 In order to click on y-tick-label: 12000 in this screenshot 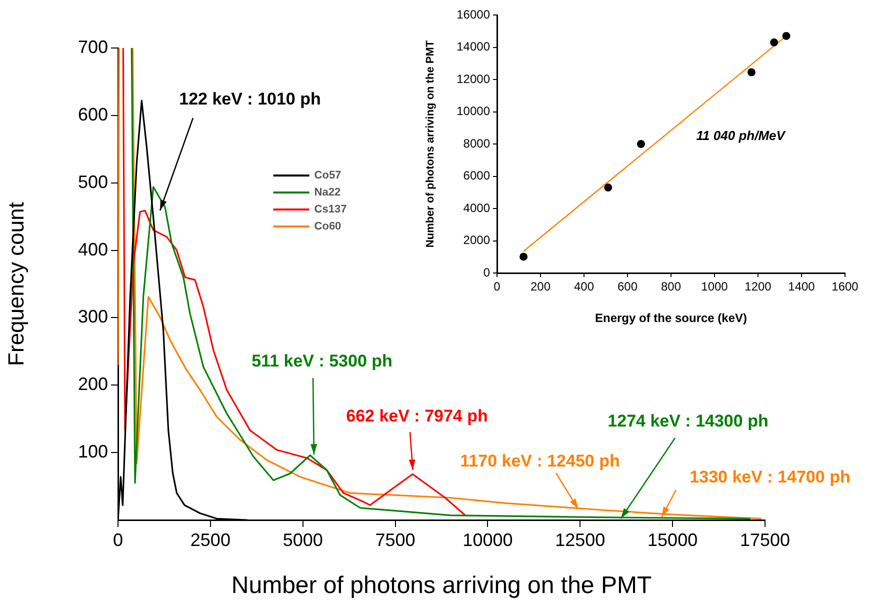, I will do `click(473, 79)`.